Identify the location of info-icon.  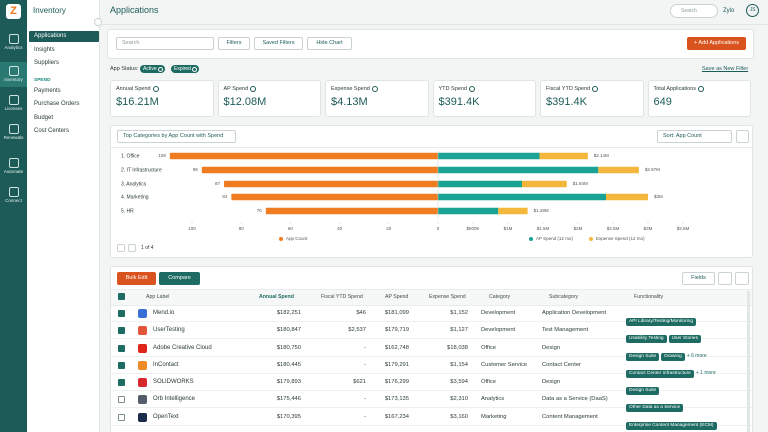
(253, 89).